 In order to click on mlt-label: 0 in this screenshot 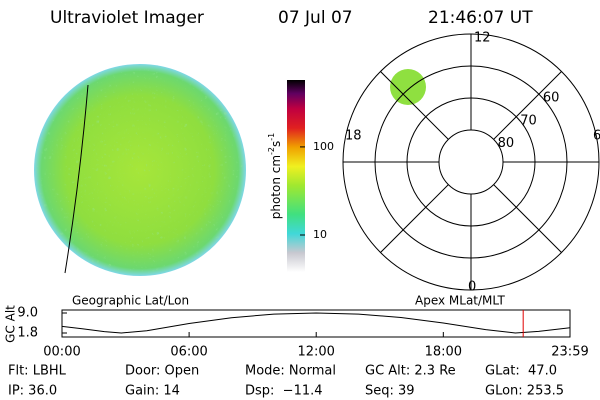, I will do `click(472, 287)`.